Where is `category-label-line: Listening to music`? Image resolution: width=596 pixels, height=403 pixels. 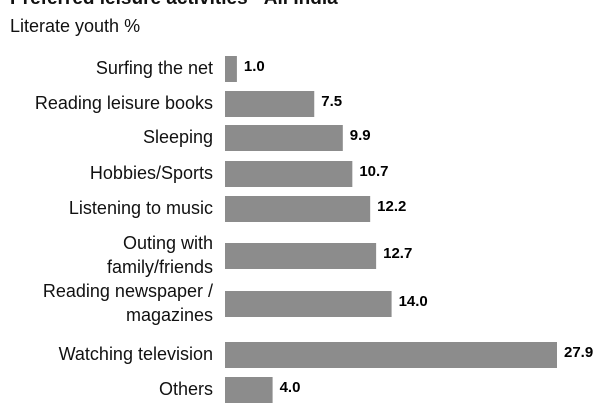 category-label-line: Listening to music is located at coordinates (141, 208).